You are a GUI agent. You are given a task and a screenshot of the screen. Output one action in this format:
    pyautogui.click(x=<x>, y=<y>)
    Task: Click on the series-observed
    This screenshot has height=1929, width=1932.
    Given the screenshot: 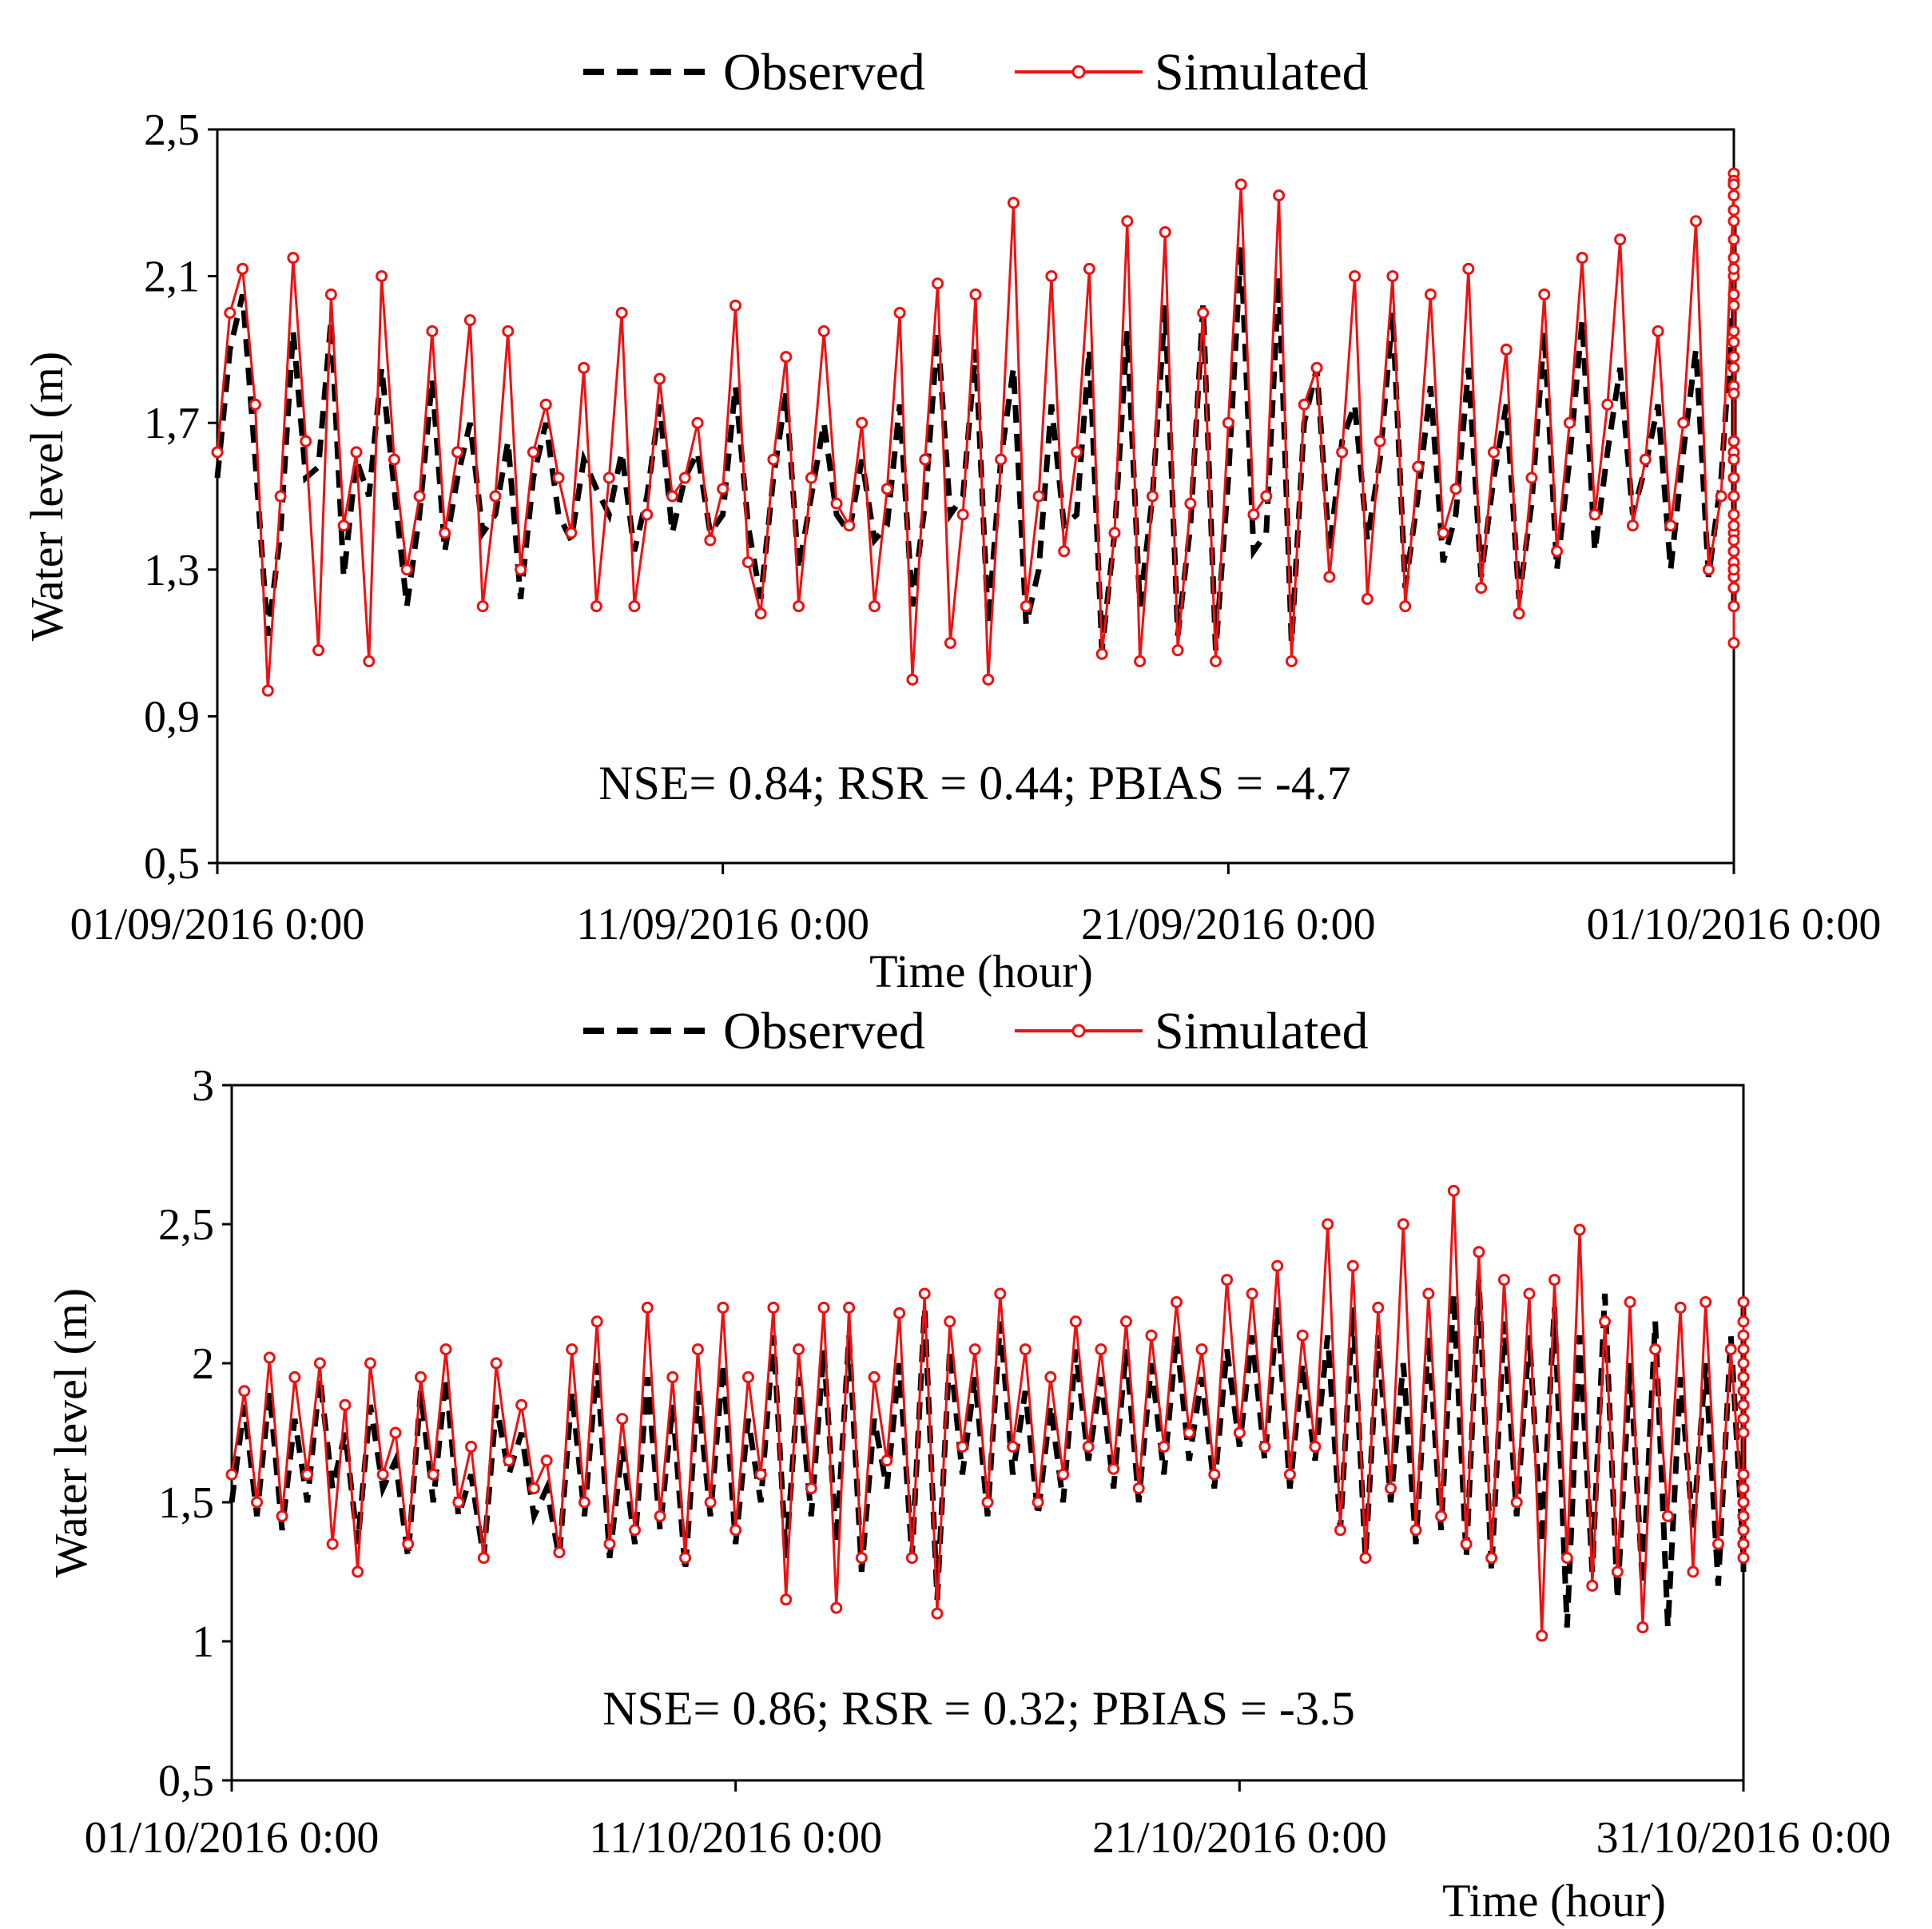 What is the action you would take?
    pyautogui.click(x=988, y=1454)
    